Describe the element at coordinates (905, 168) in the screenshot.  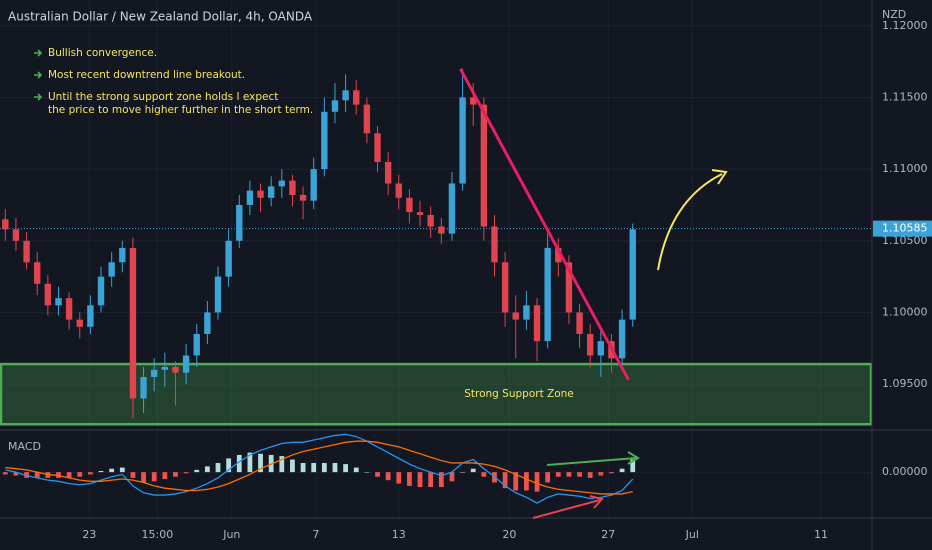
I see `y-tick-label: 1.11000` at that location.